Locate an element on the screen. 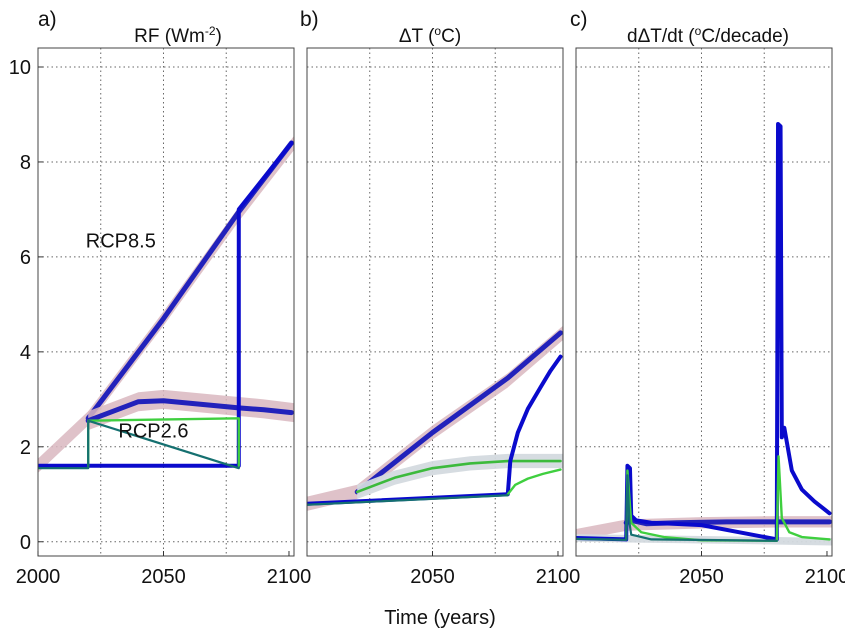  y-tick-label: 8 is located at coordinates (25, 163).